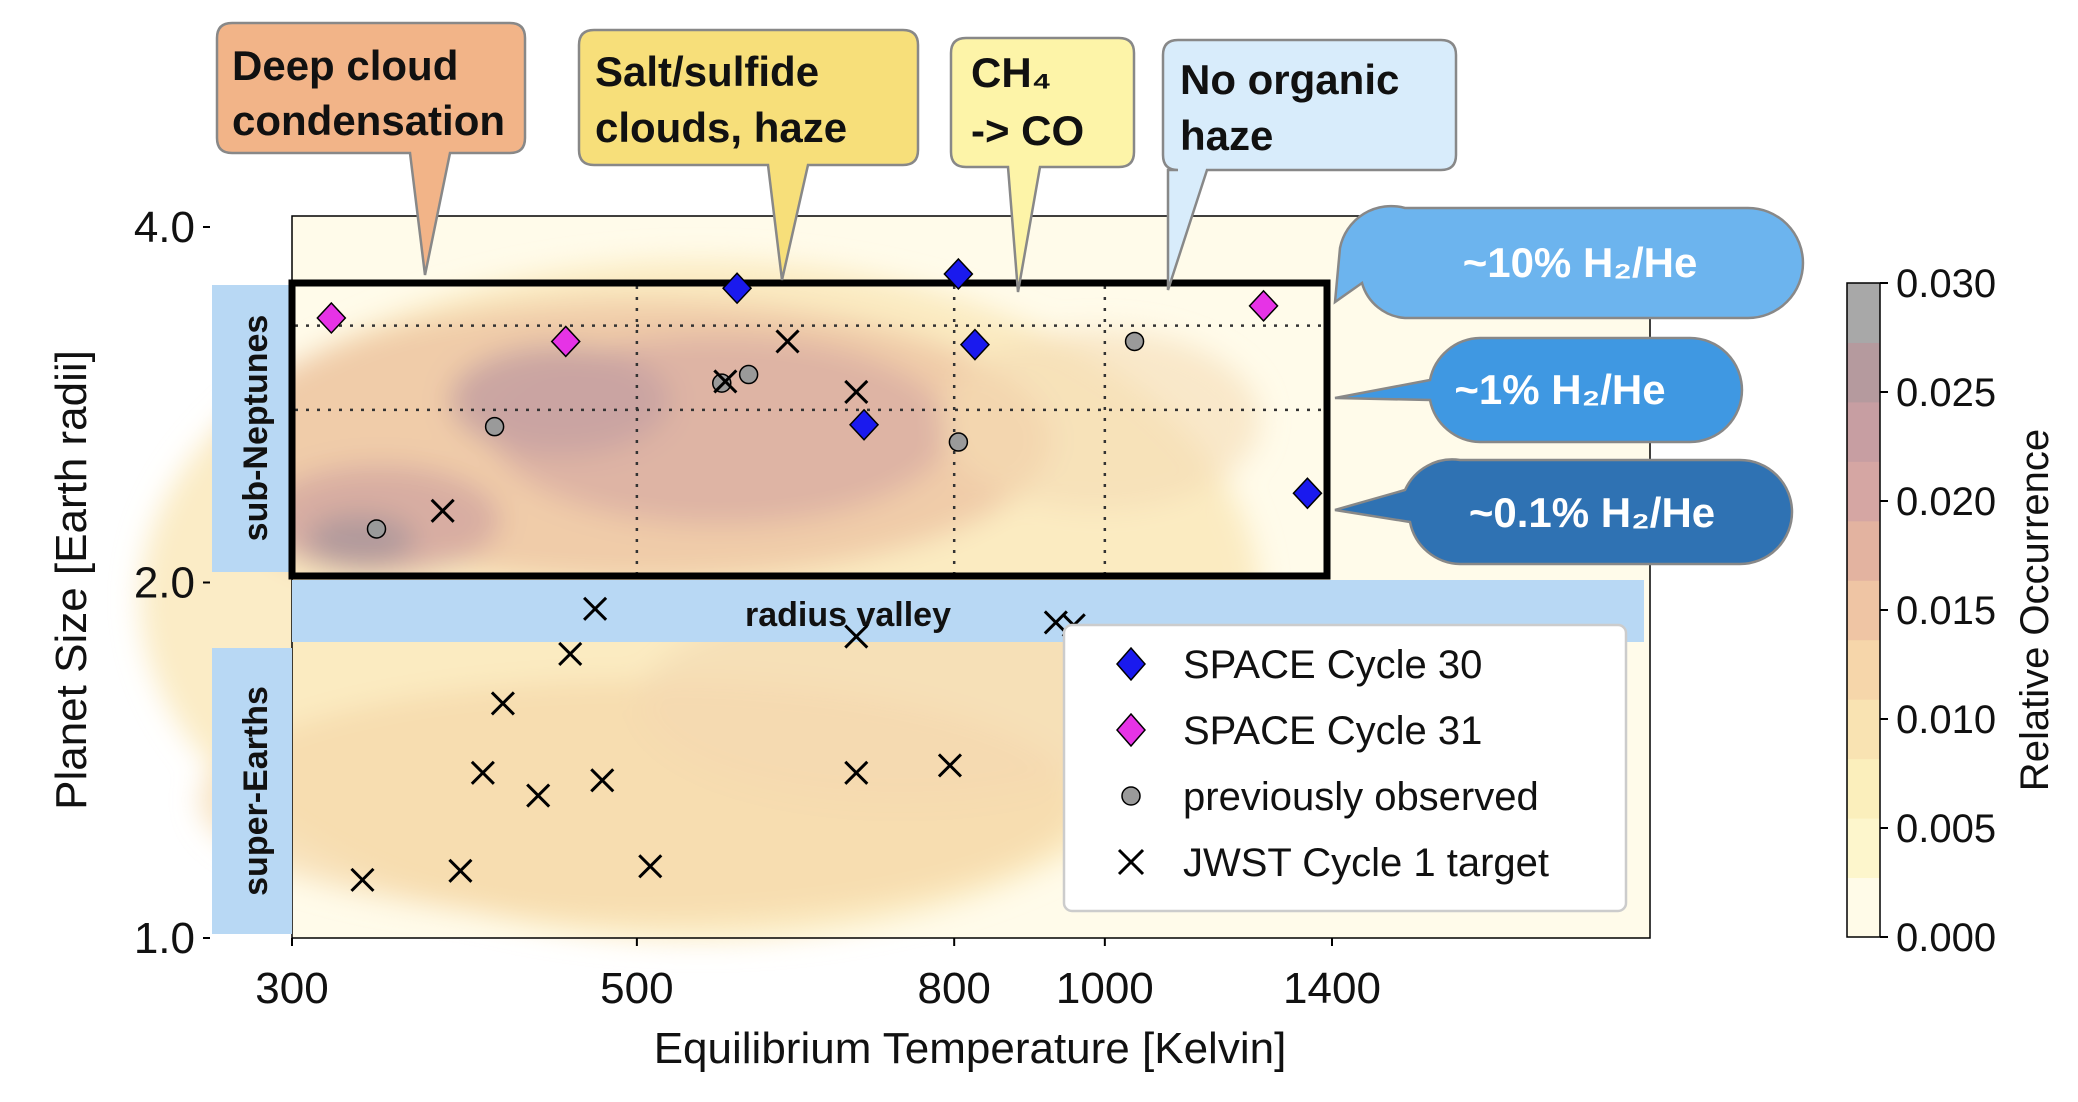 Image resolution: width=2078 pixels, height=1102 pixels. Describe the element at coordinates (256, 428) in the screenshot. I see `sub-neptunes-label: sub-Neptunes` at that location.